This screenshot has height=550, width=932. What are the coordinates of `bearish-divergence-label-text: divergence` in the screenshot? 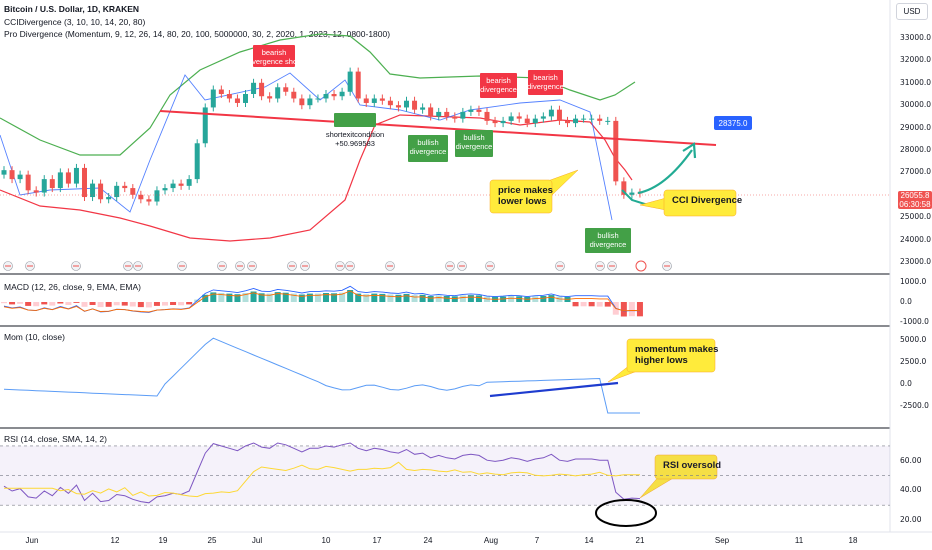 It's located at (545, 86).